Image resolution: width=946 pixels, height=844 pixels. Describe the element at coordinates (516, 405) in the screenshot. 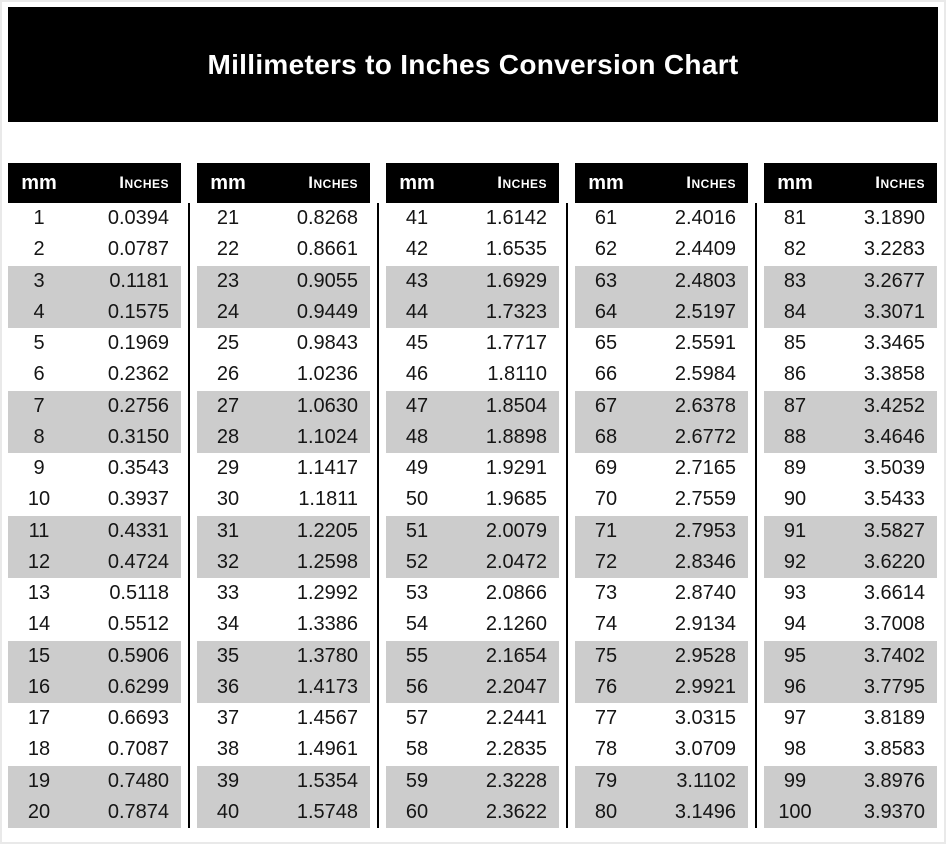

I see `inches-value: 1.8504` at that location.